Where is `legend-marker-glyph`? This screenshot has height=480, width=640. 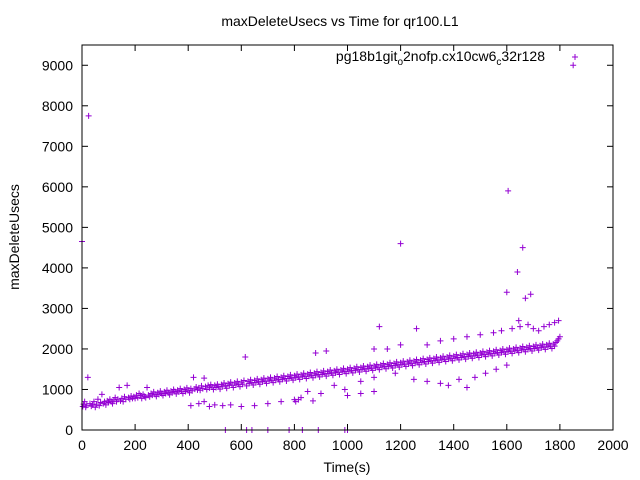
legend-marker-glyph is located at coordinates (575, 57).